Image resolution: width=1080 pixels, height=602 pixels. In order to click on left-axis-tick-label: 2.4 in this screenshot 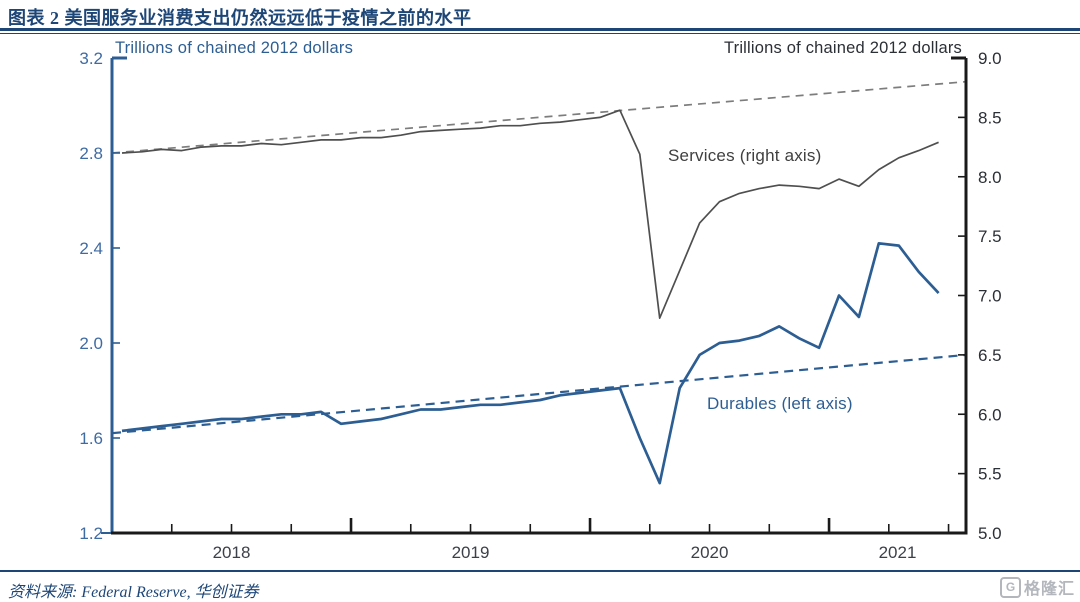, I will do `click(91, 248)`.